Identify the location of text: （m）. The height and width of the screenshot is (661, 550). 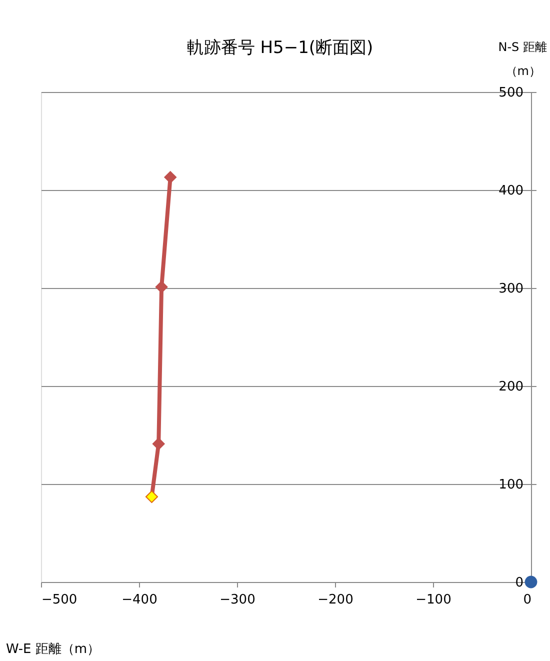
(523, 71).